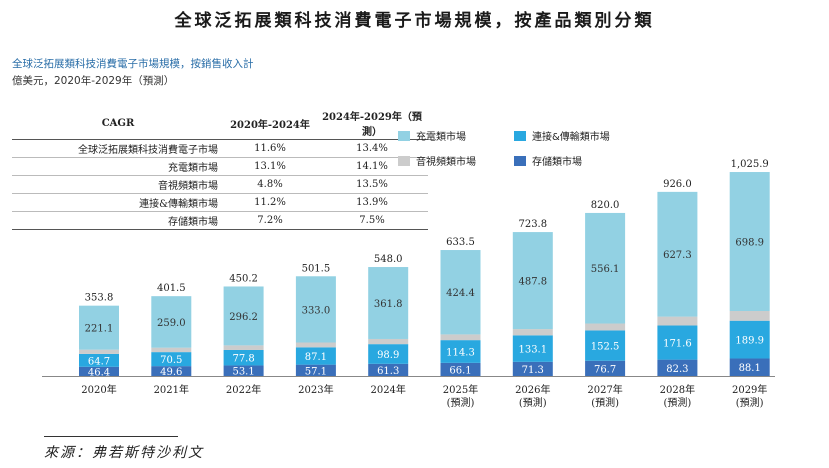  Describe the element at coordinates (270, 123) in the screenshot. I see `cagr-header-period1: 2020年-2024年` at that location.